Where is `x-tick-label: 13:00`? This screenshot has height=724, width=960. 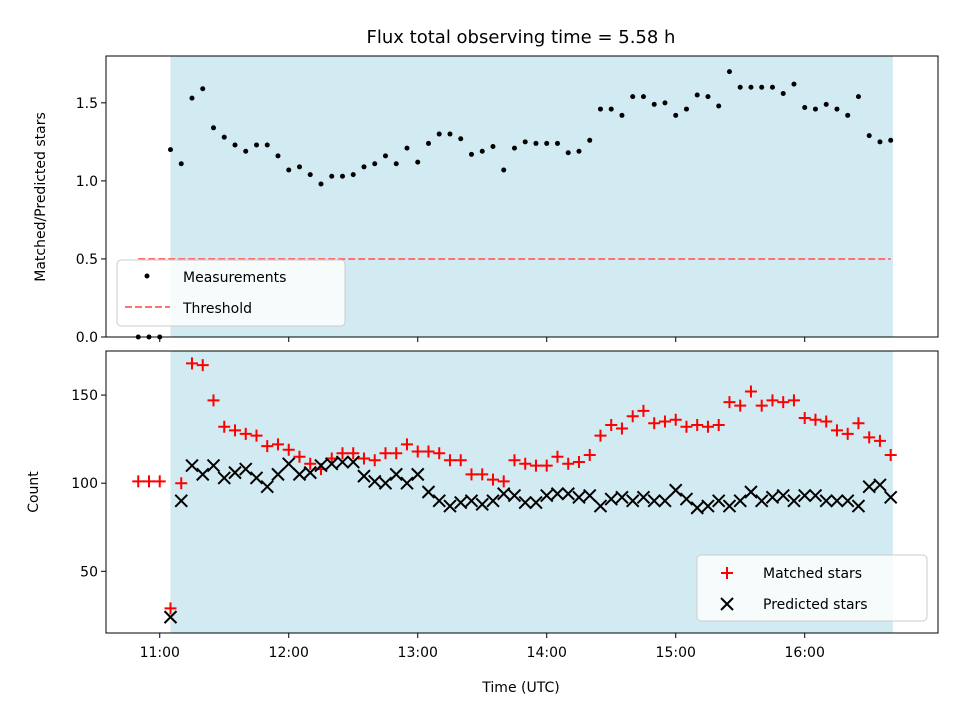 x-tick-label: 13:00 is located at coordinates (418, 653).